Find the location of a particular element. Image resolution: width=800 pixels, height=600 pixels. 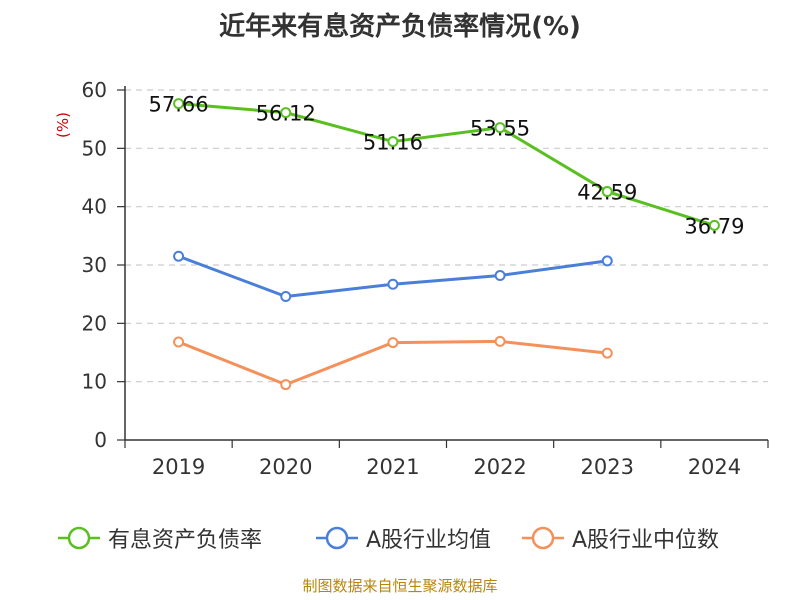

x-tick-label: 2019 is located at coordinates (178, 467).